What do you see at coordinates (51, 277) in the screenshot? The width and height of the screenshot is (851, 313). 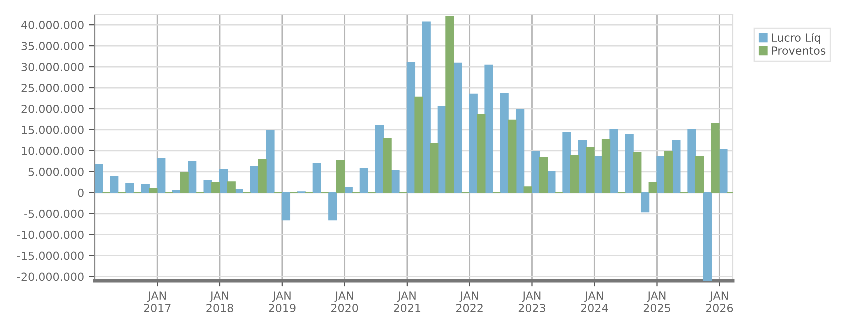 I see `y-tick-label: -20.000.000` at bounding box center [51, 277].